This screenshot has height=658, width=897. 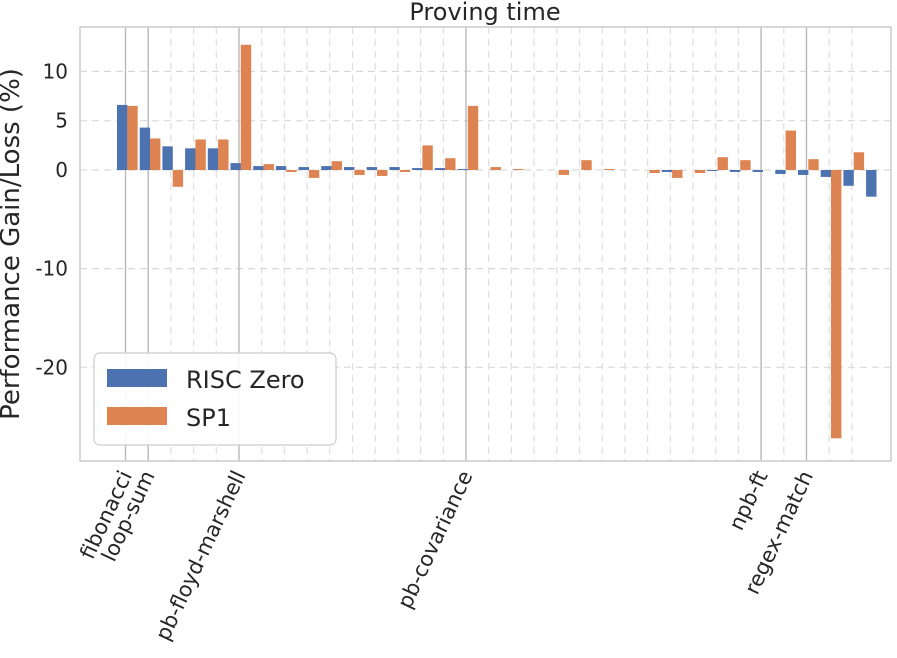 What do you see at coordinates (137, 378) in the screenshot?
I see `legend-swatch-risc-zero` at bounding box center [137, 378].